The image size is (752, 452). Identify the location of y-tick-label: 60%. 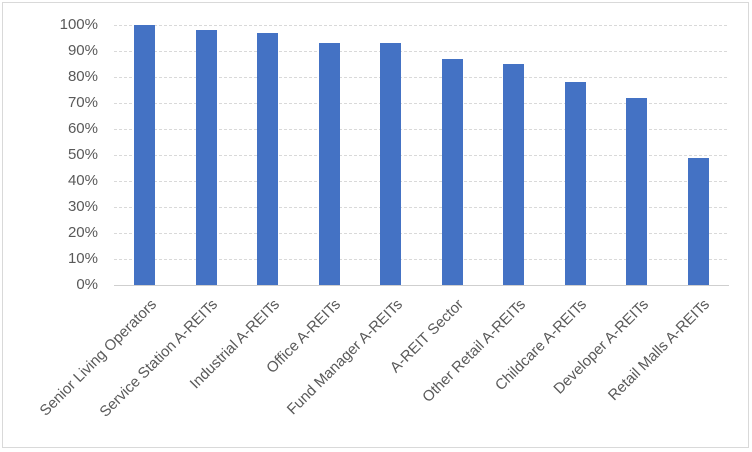
(82, 128).